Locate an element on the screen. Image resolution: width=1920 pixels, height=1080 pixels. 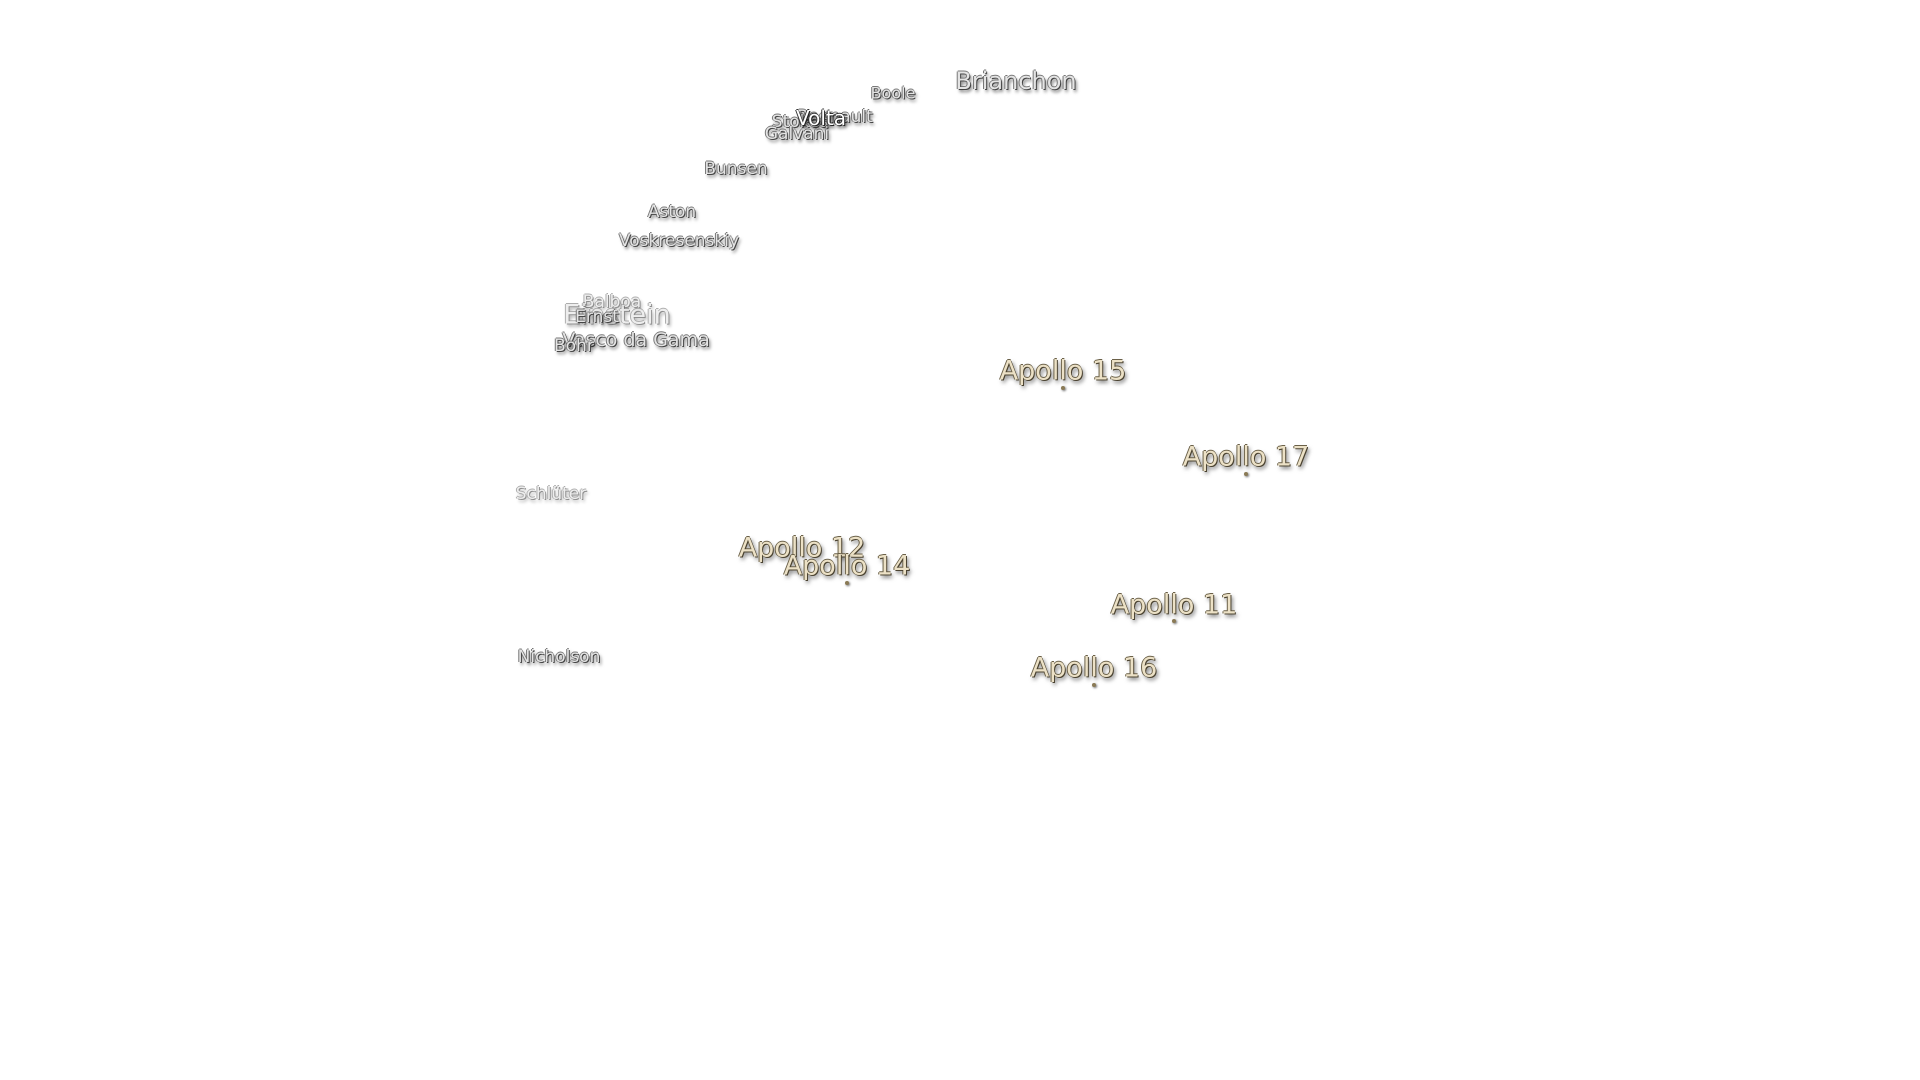
crater-label: Galvani is located at coordinates (797, 134).